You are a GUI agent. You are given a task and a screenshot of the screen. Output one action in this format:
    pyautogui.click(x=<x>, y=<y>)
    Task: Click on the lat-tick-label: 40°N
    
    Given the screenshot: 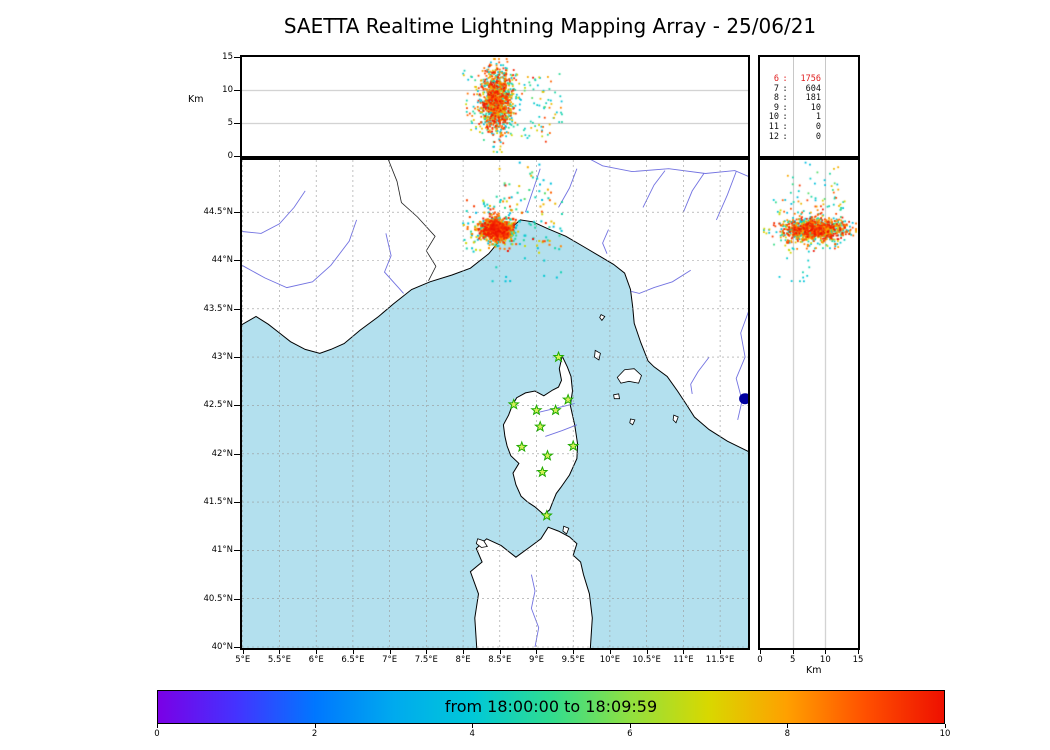 What is the action you would take?
    pyautogui.click(x=222, y=647)
    